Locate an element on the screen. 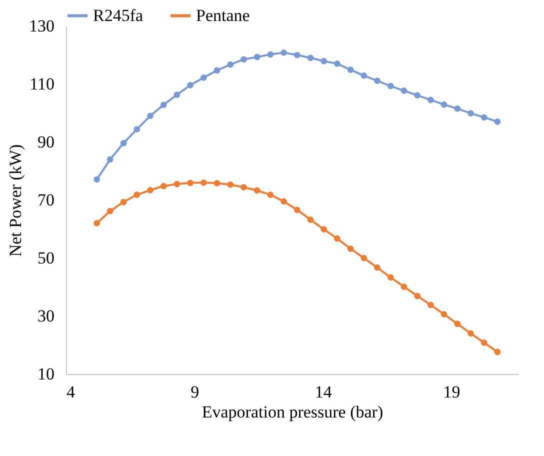 This screenshot has width=544, height=456. x-tick-label: 19 is located at coordinates (451, 392).